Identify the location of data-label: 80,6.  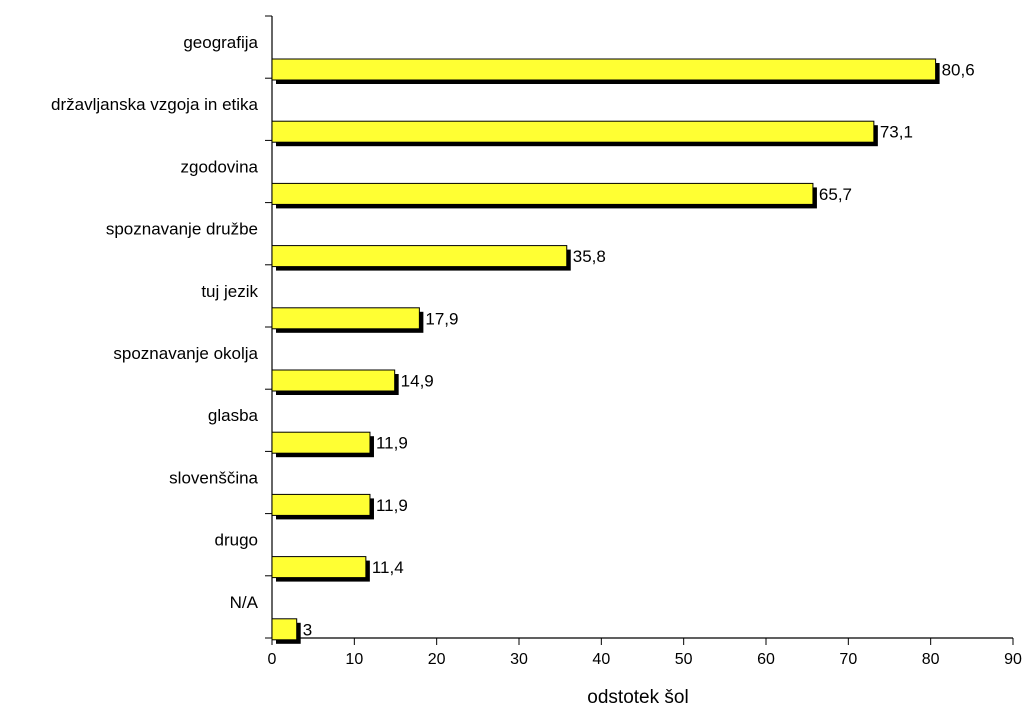
(958, 70).